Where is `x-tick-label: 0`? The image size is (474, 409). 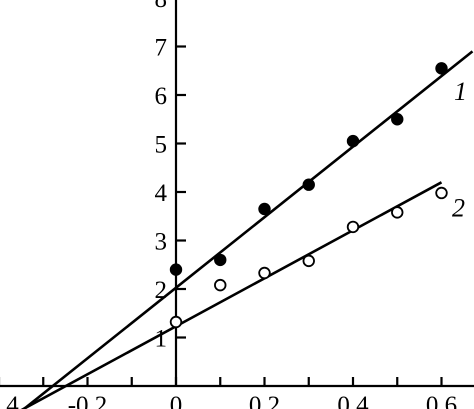 x-tick-label: 0 is located at coordinates (176, 400).